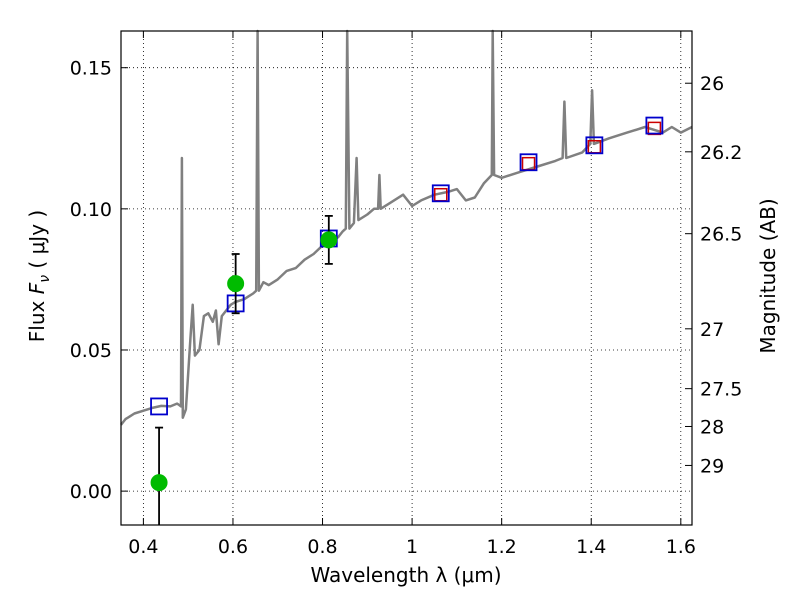 This screenshot has width=800, height=604. Describe the element at coordinates (37, 318) in the screenshot. I see `y-axis-label-prefix: Flux` at that location.